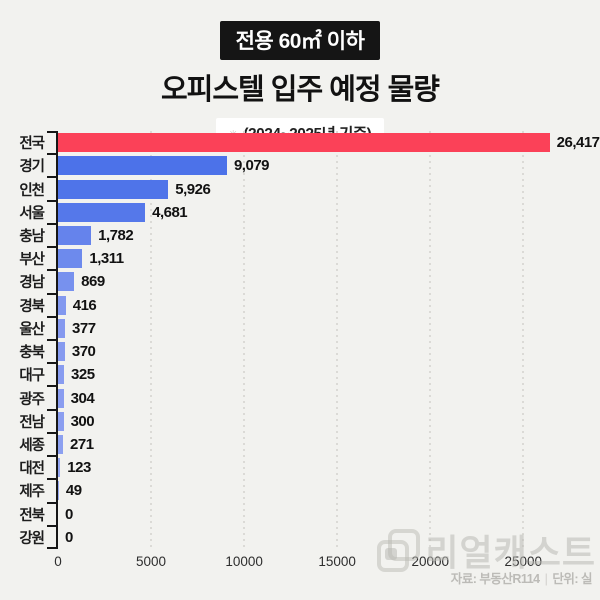 The image size is (600, 600). What do you see at coordinates (300, 90) in the screenshot?
I see `page-title: 오피스텔 입주 예정 물량` at bounding box center [300, 90].